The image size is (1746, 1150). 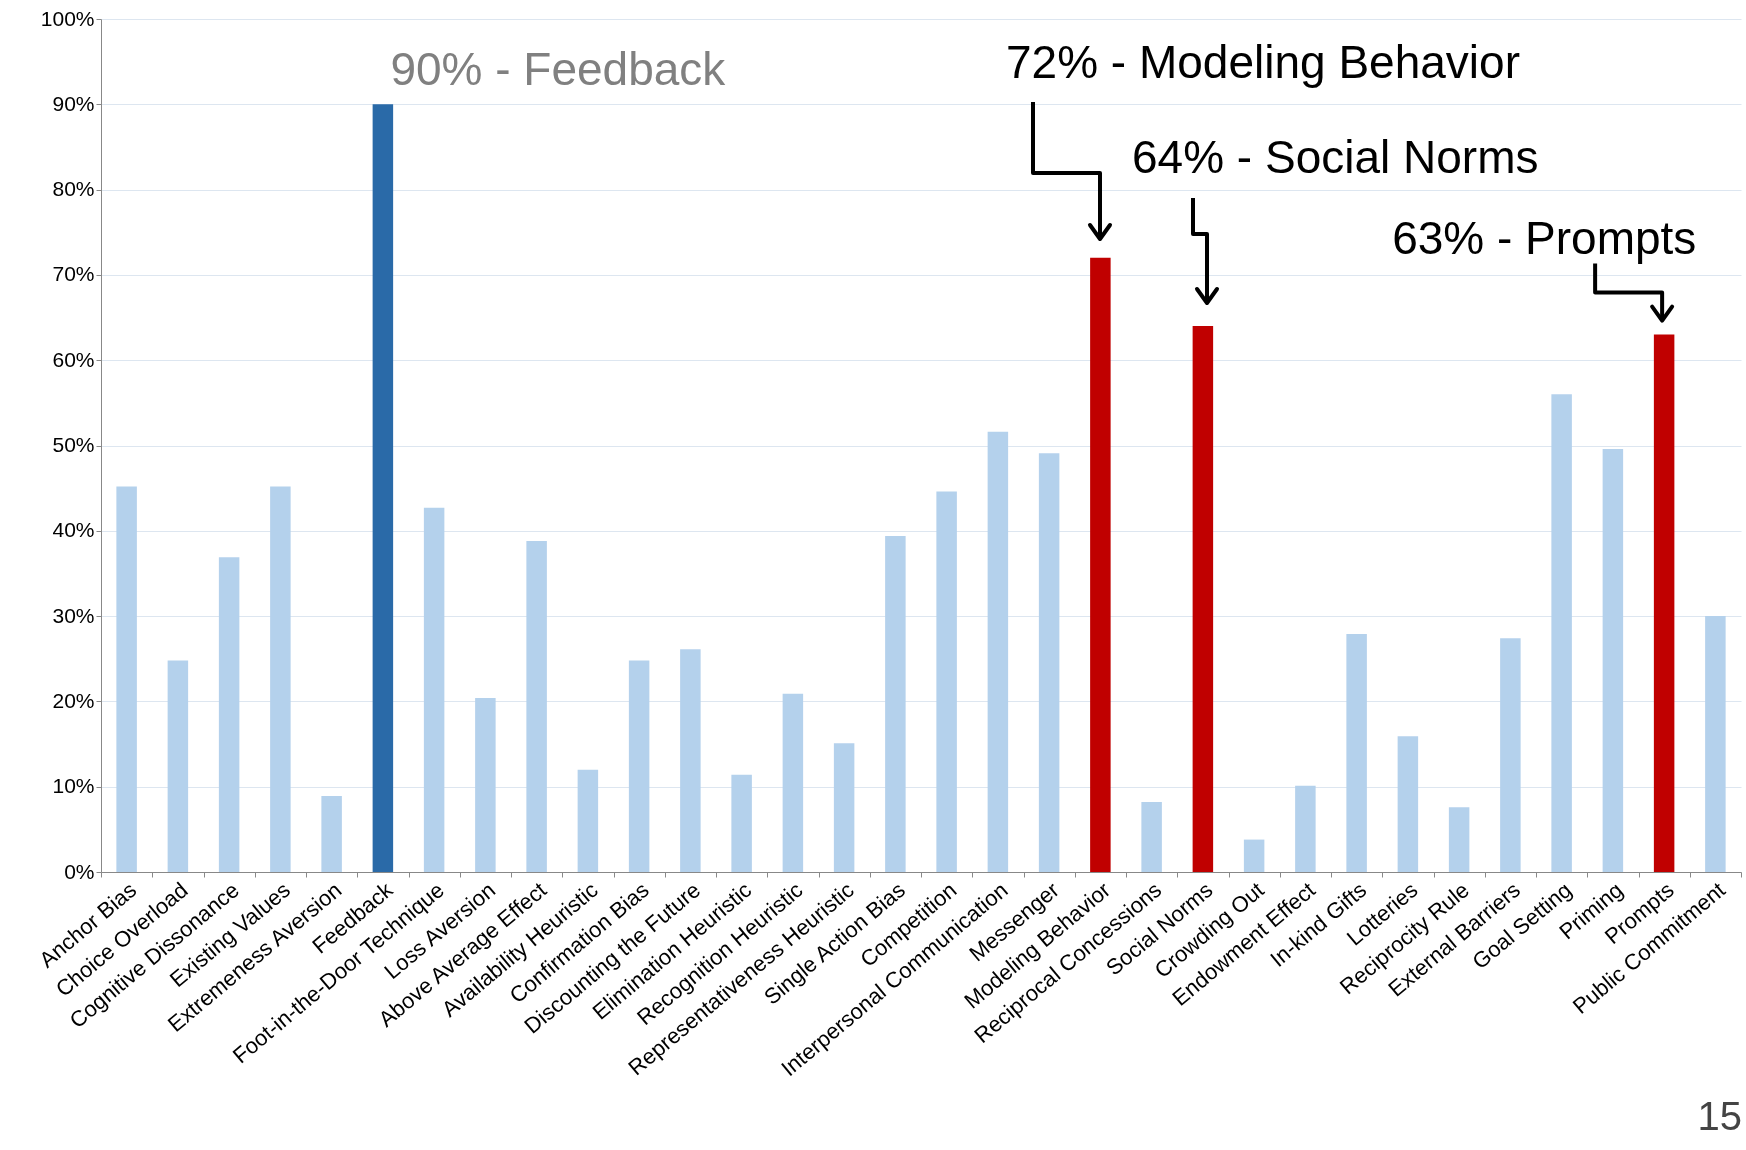 What do you see at coordinates (73, 274) in the screenshot?
I see `y-tick-label: 70%` at bounding box center [73, 274].